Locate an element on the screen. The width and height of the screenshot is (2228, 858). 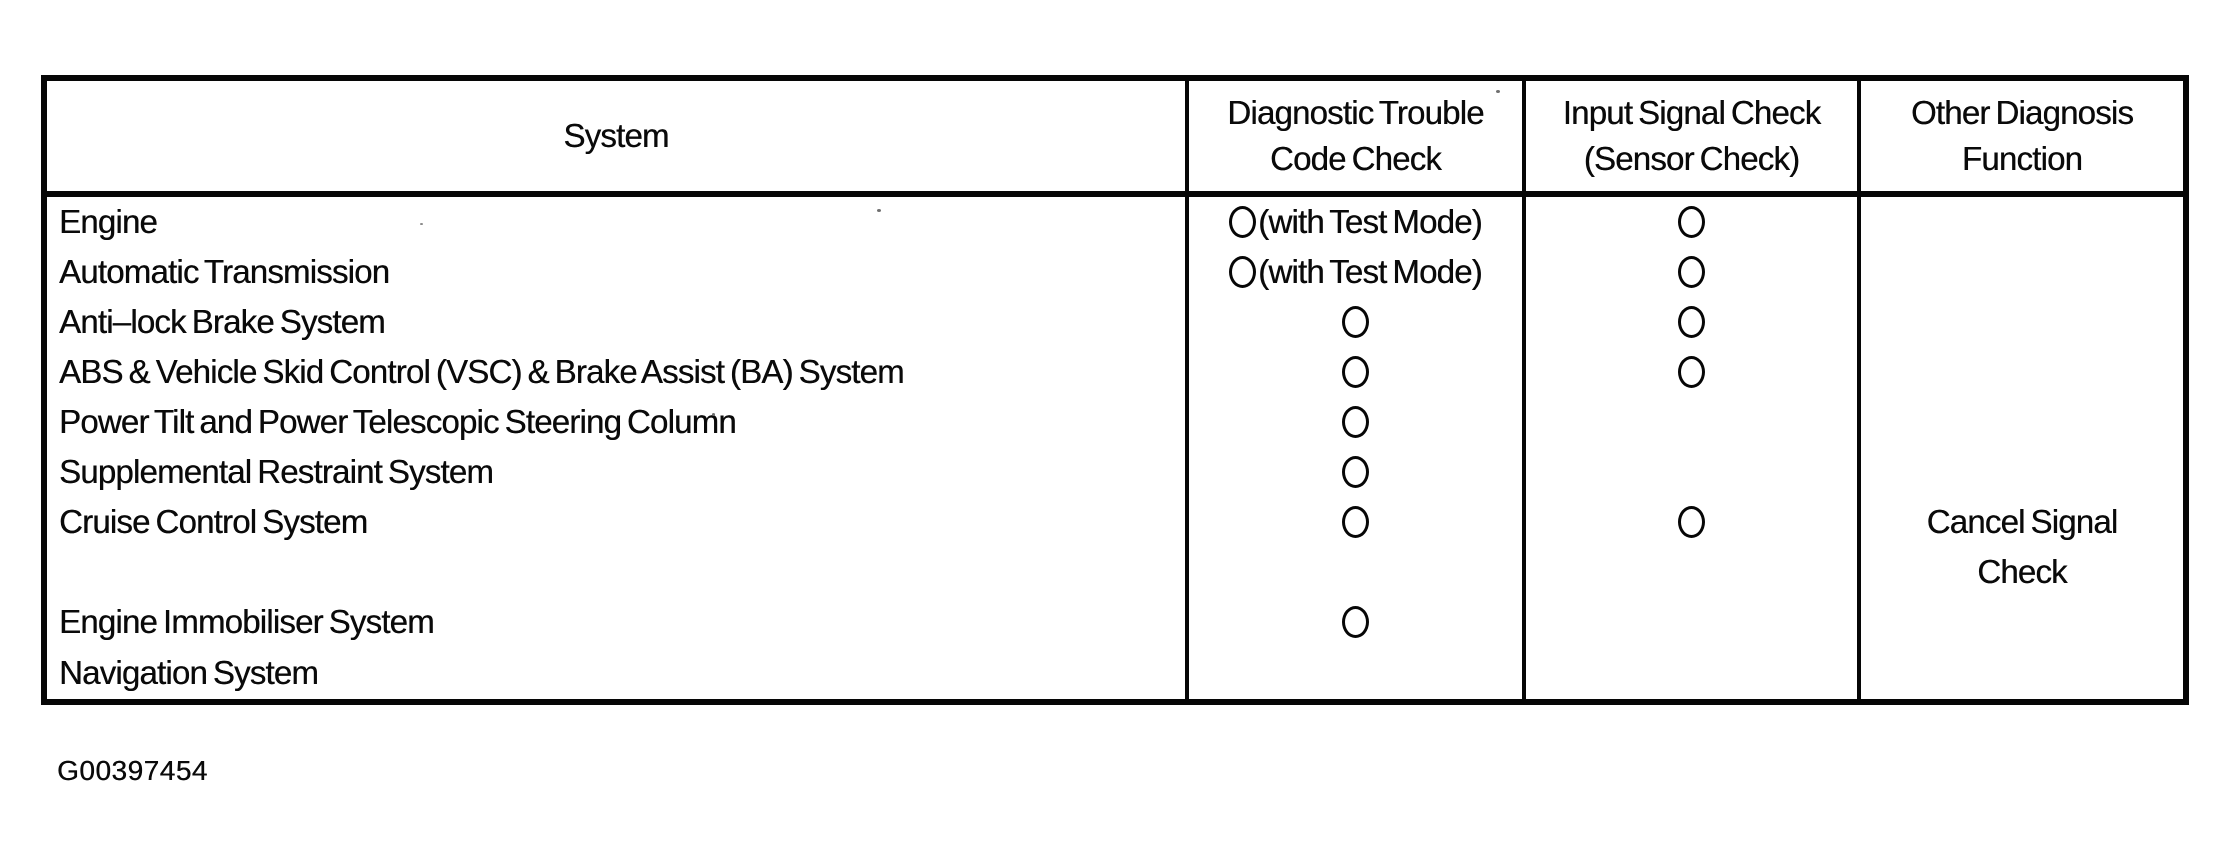
system-label: Engine Immobiliser System is located at coordinates (247, 621).